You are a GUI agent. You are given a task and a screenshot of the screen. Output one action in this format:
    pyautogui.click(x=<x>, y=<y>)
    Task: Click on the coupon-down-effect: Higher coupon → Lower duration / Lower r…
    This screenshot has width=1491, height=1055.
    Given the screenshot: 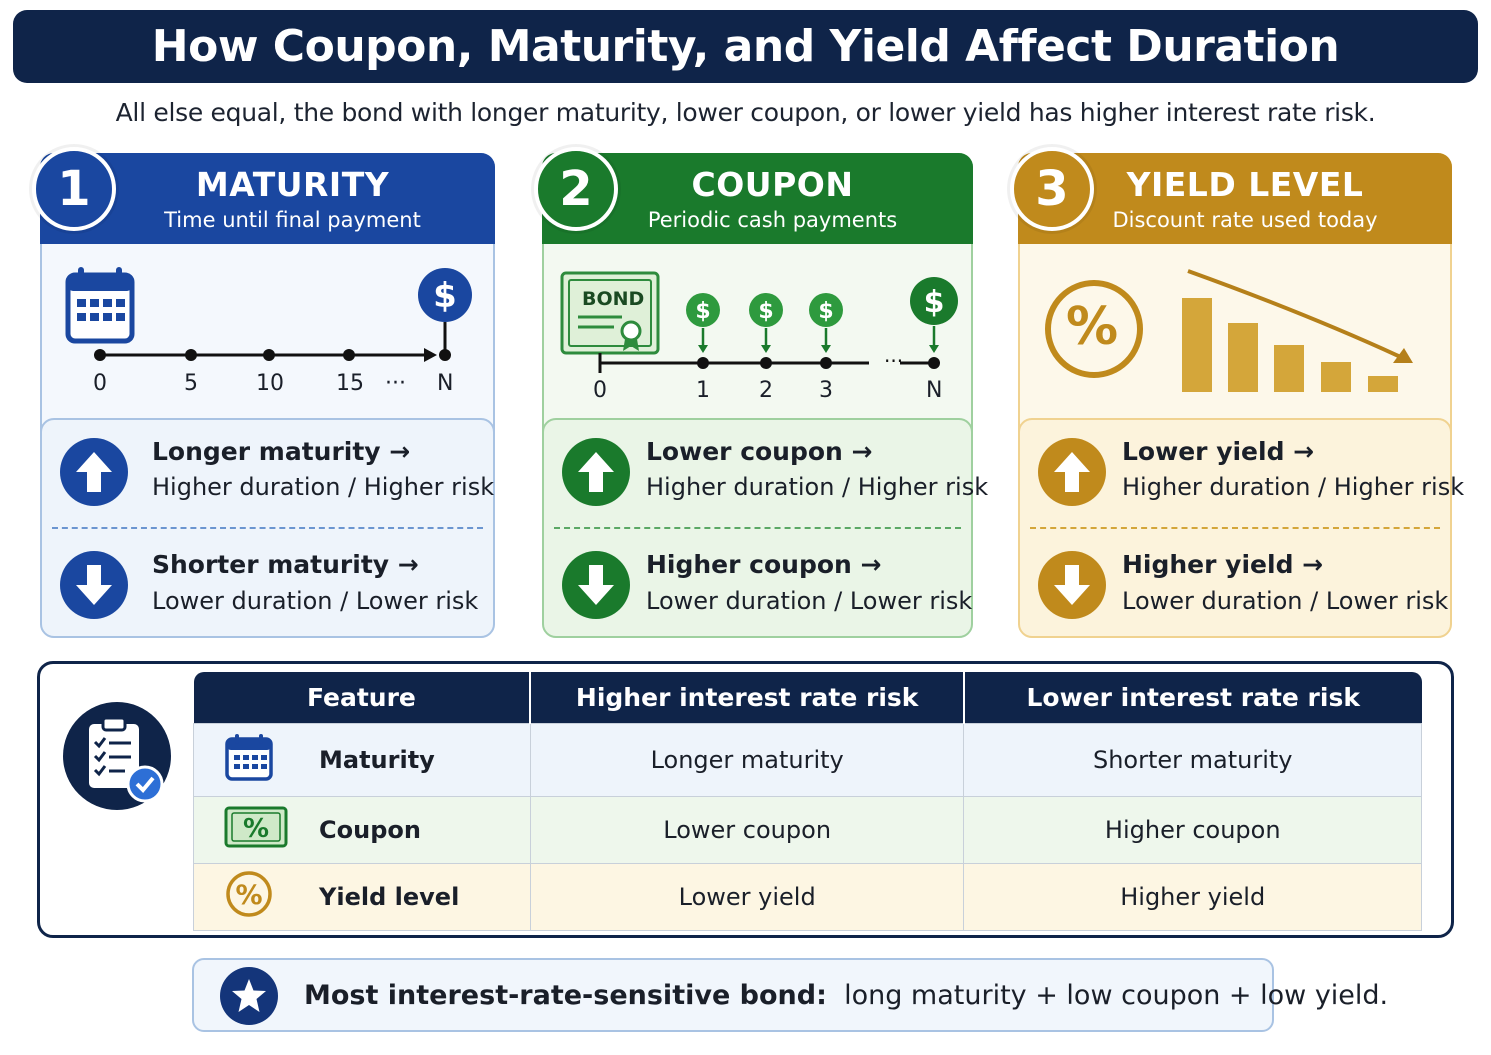 What is the action you would take?
    pyautogui.click(x=758, y=585)
    